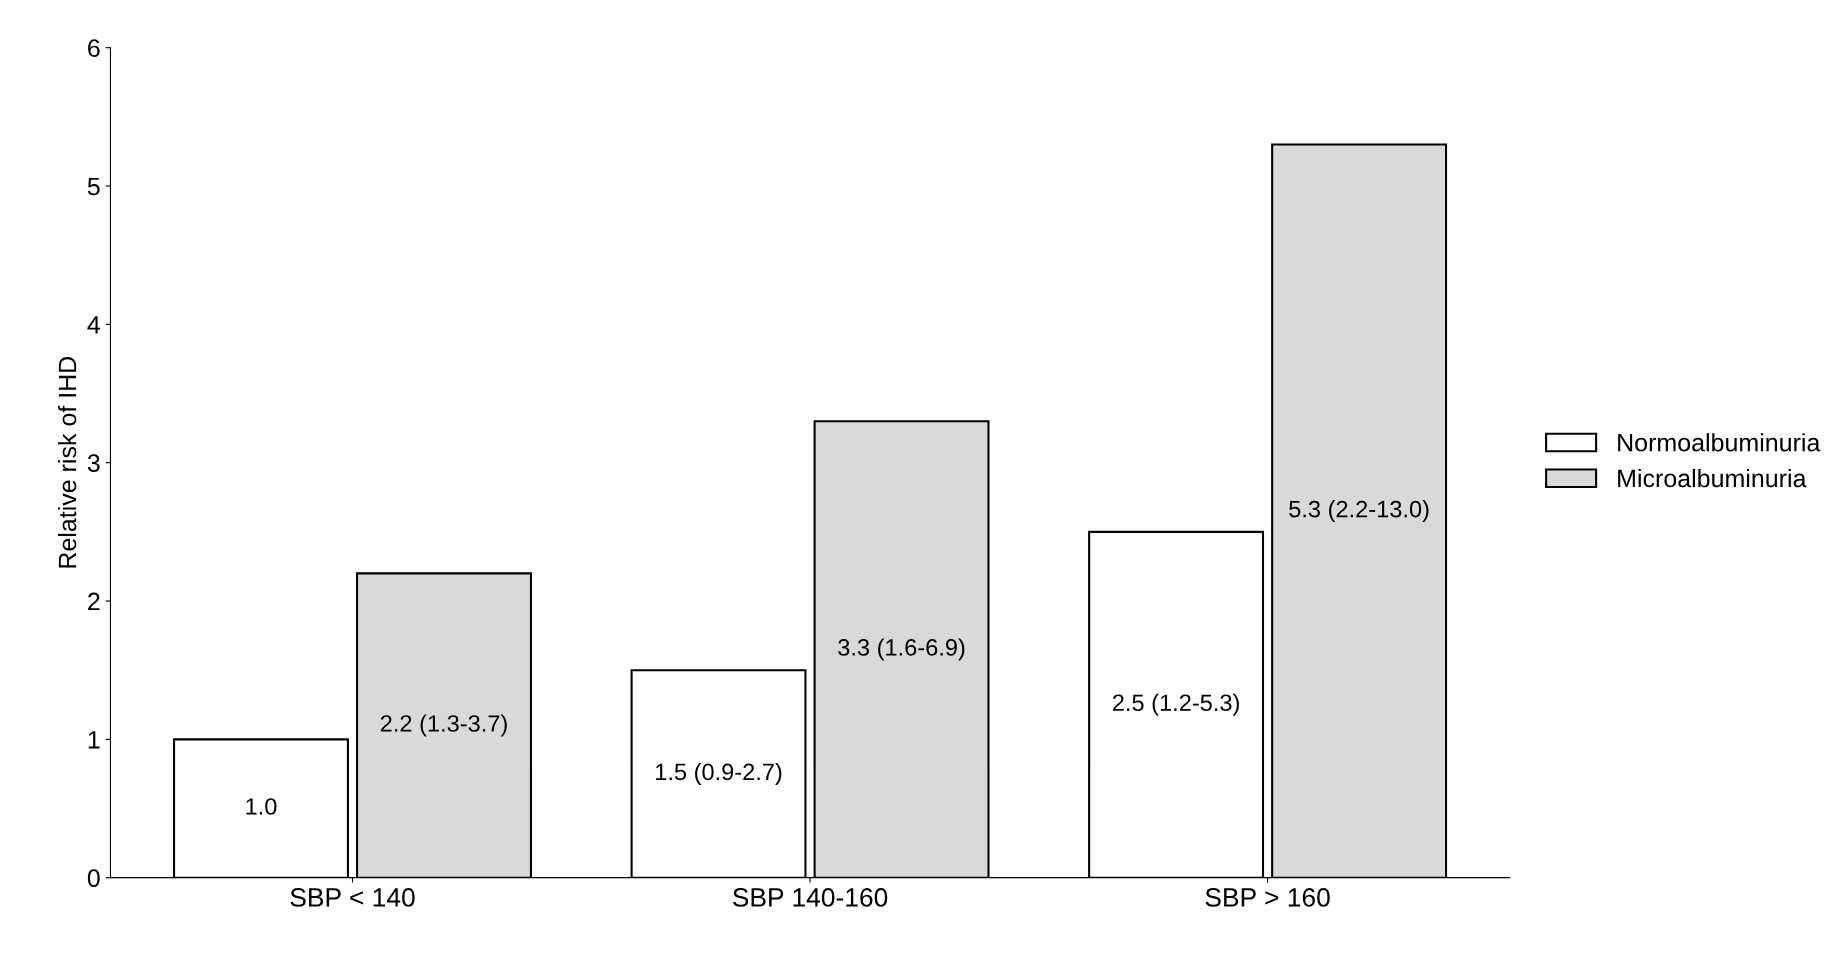  What do you see at coordinates (352, 897) in the screenshot?
I see `x-tick-label: SBP < 140` at bounding box center [352, 897].